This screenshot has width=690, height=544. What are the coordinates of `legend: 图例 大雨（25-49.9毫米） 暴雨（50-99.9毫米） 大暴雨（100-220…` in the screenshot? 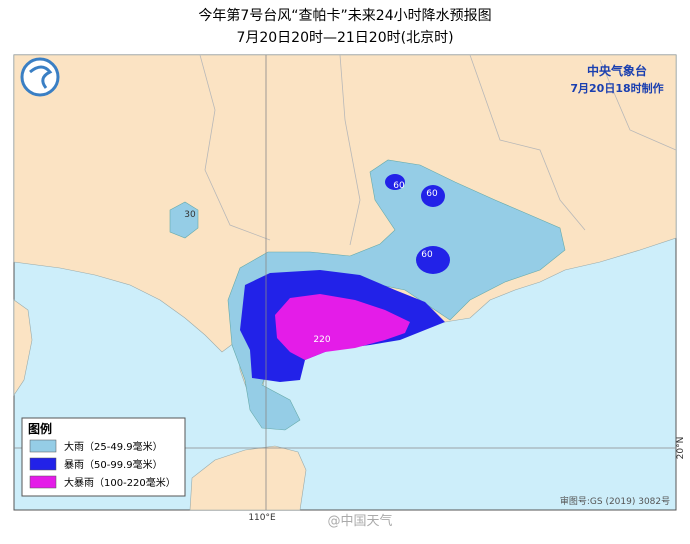 It's located at (103, 457).